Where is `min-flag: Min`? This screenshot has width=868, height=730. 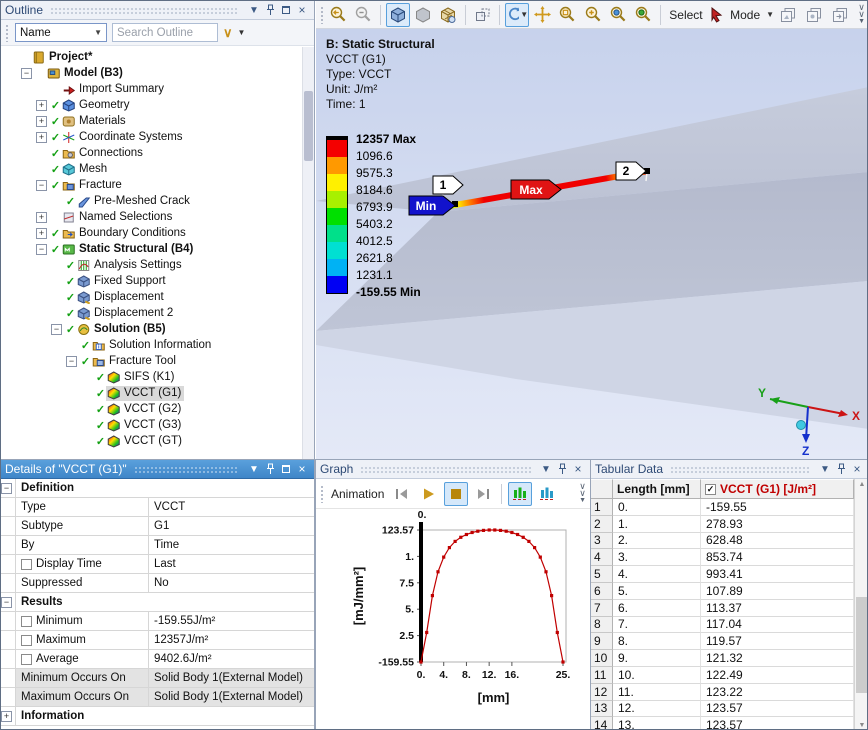 min-flag: Min is located at coordinates (432, 205).